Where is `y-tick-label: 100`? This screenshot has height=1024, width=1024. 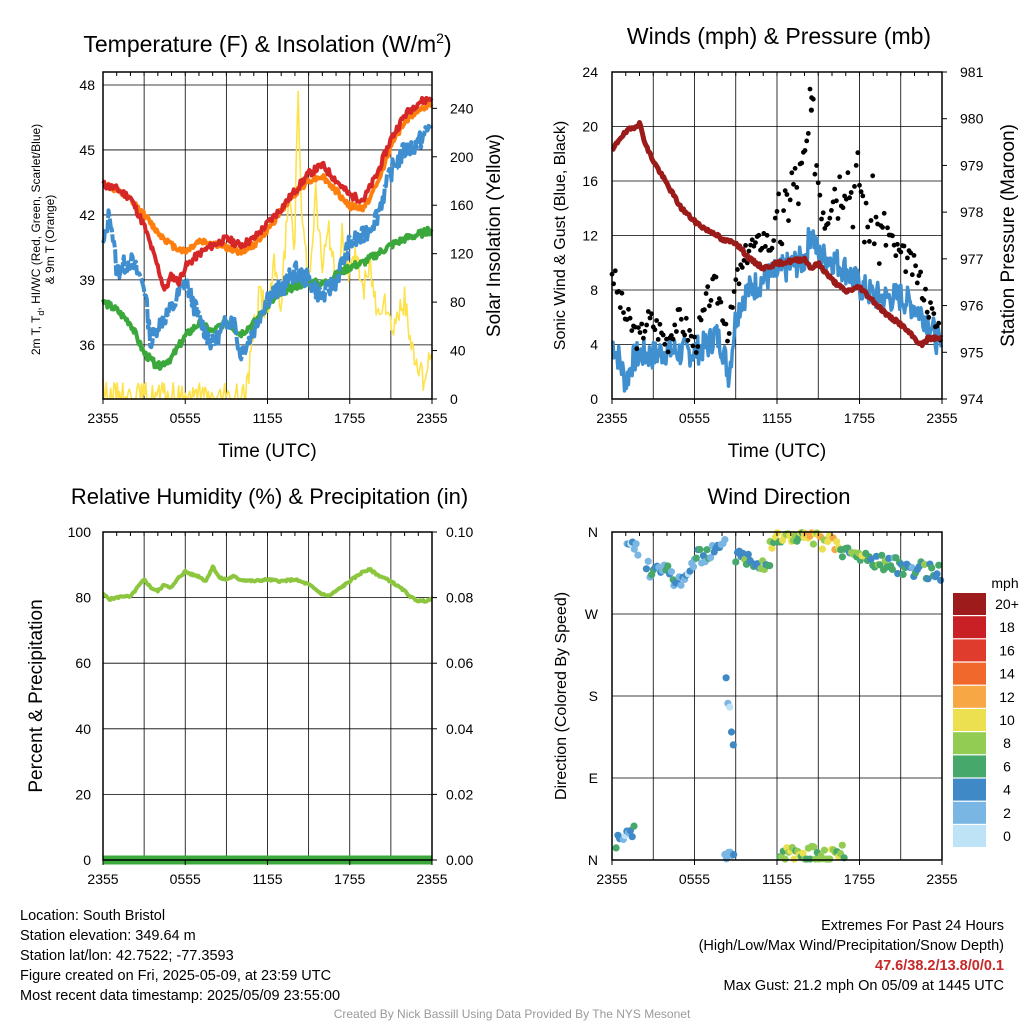
y-tick-label: 100 is located at coordinates (80, 532).